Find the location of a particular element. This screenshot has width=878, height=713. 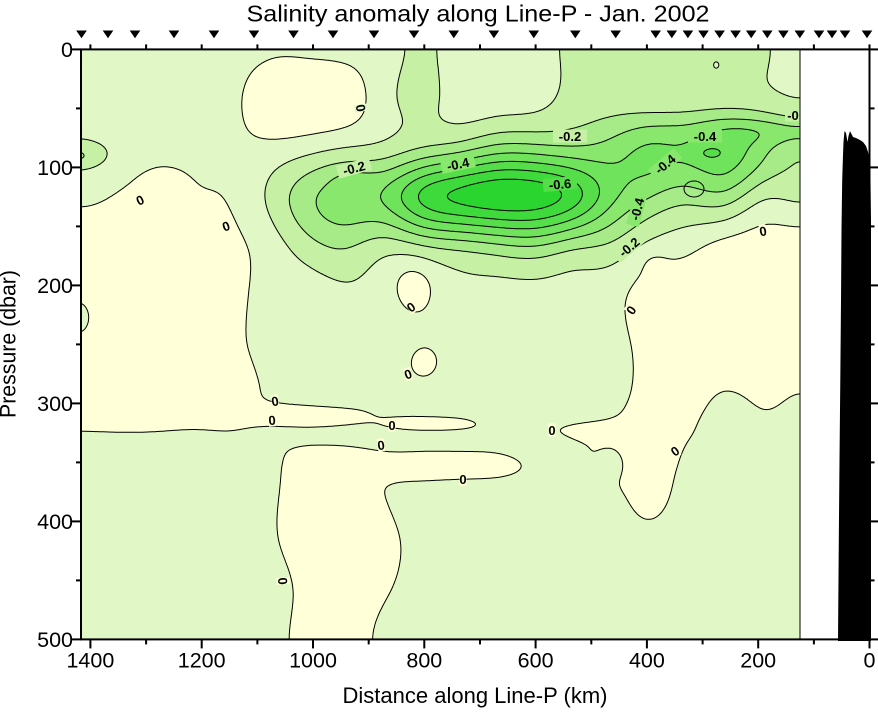

svg-text: 600 is located at coordinates (536, 661).